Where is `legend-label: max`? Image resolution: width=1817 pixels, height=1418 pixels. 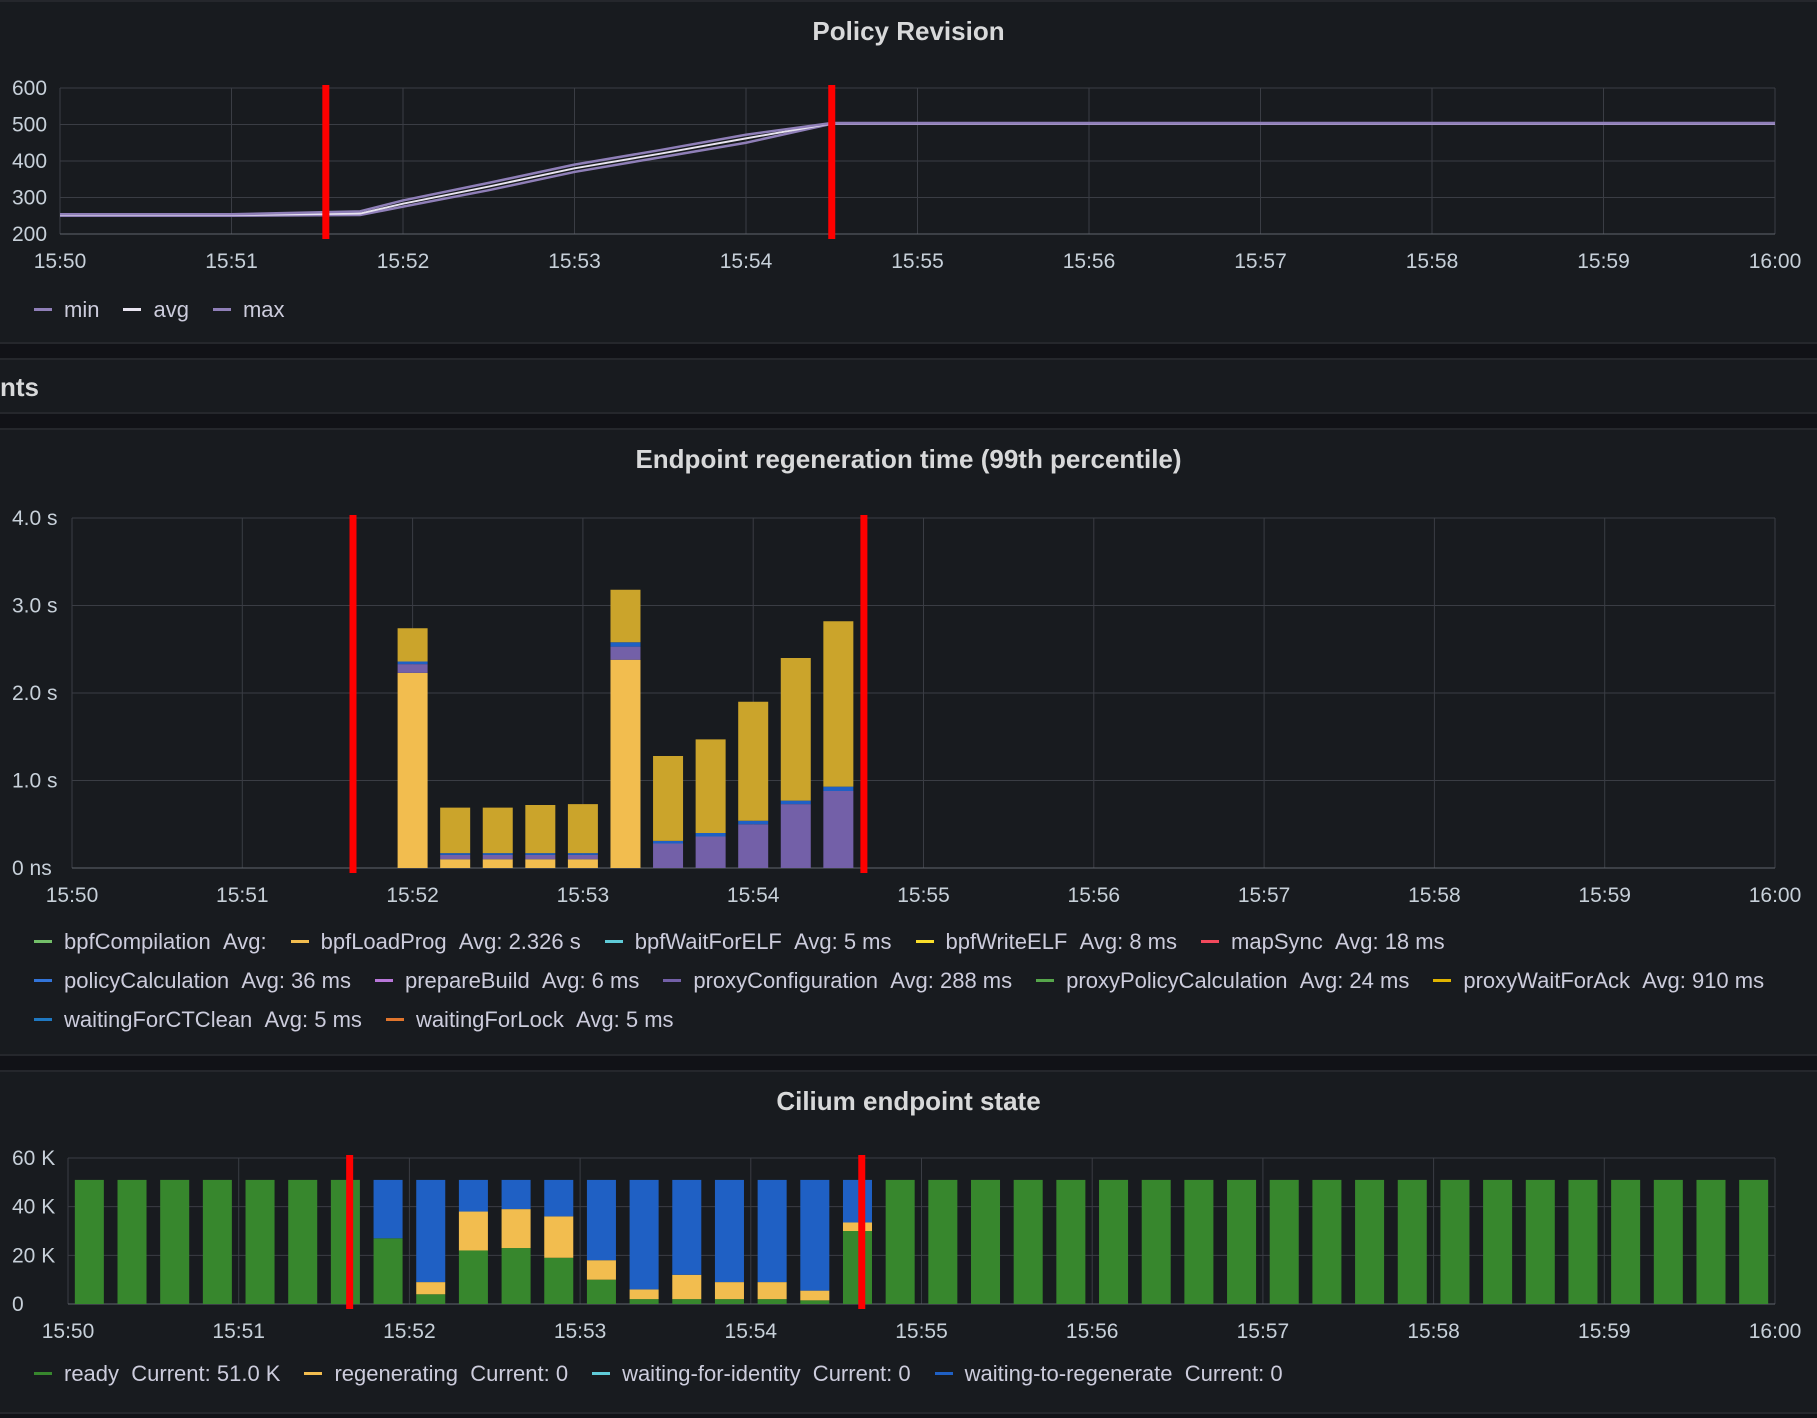
legend-label: max is located at coordinates (263, 309).